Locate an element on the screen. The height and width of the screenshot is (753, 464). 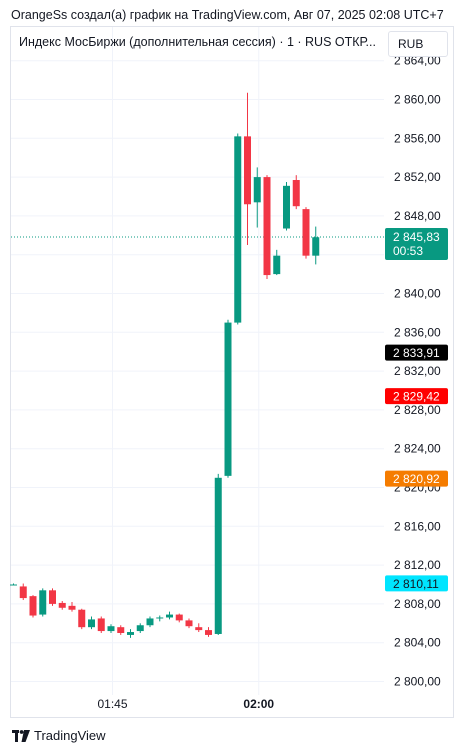
price-marker: 2 833,91 is located at coordinates (416, 352).